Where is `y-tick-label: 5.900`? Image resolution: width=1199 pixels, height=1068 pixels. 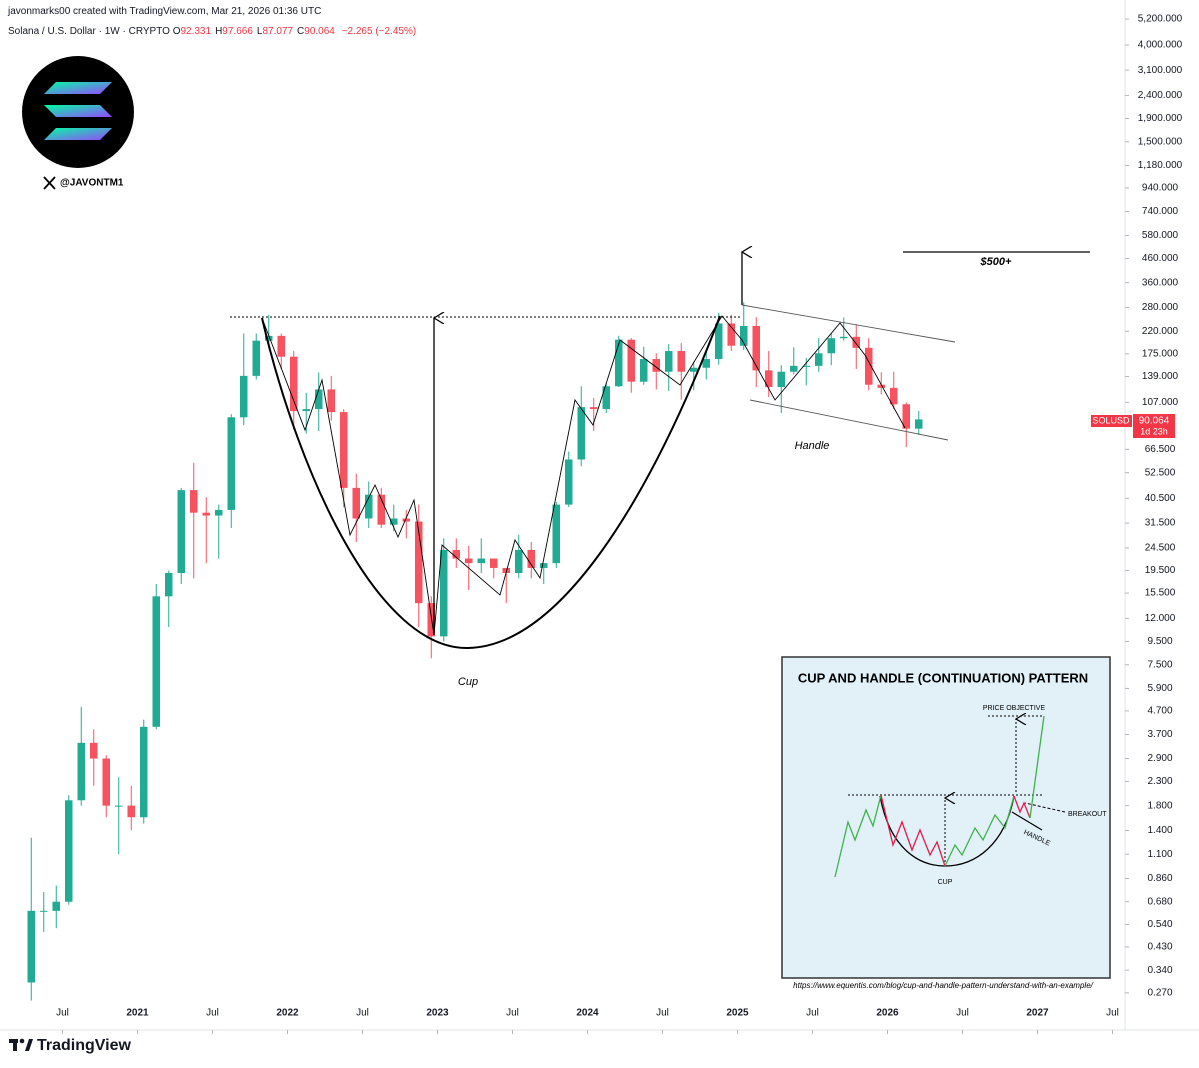
y-tick-label: 5.900 is located at coordinates (1159, 688).